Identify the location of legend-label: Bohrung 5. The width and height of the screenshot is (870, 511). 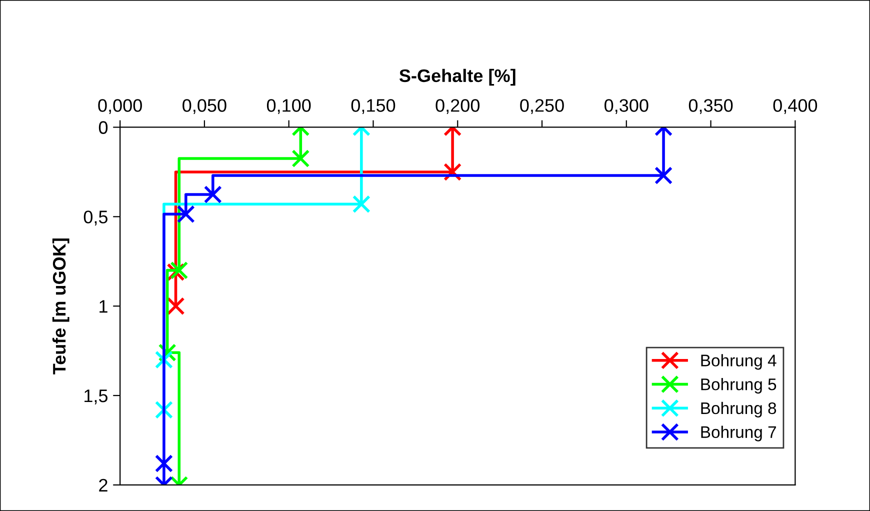
(738, 386).